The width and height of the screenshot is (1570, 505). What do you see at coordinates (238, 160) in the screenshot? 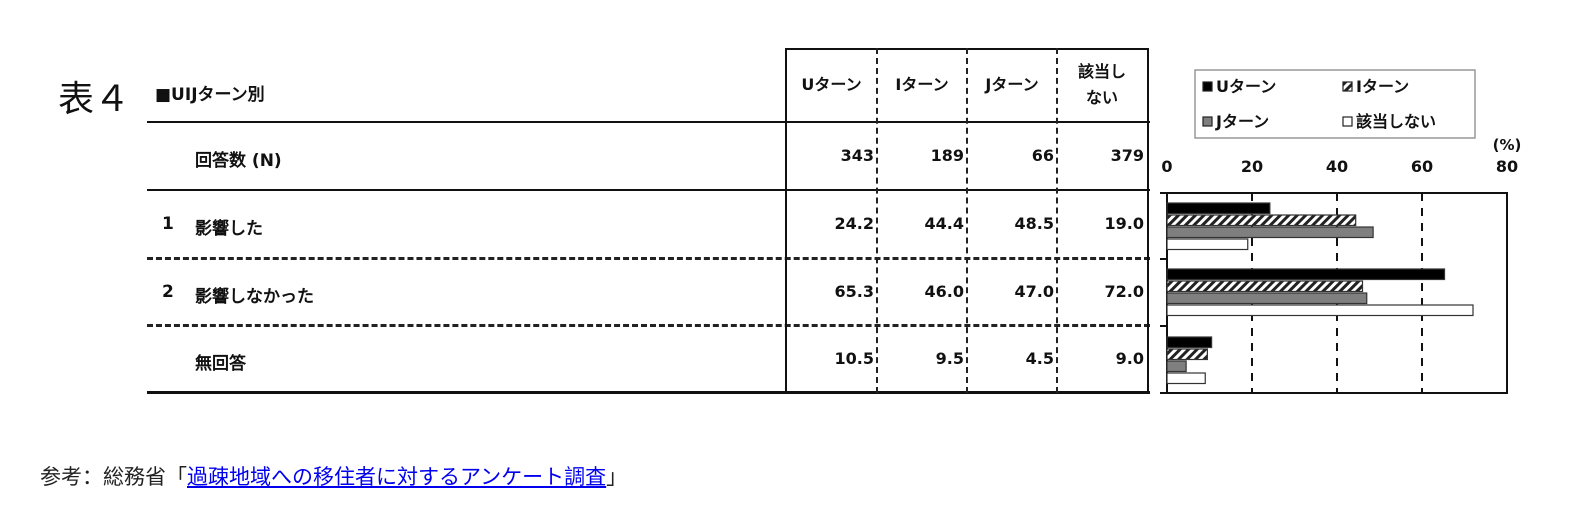
I see `row-label: 回答数 (N)` at bounding box center [238, 160].